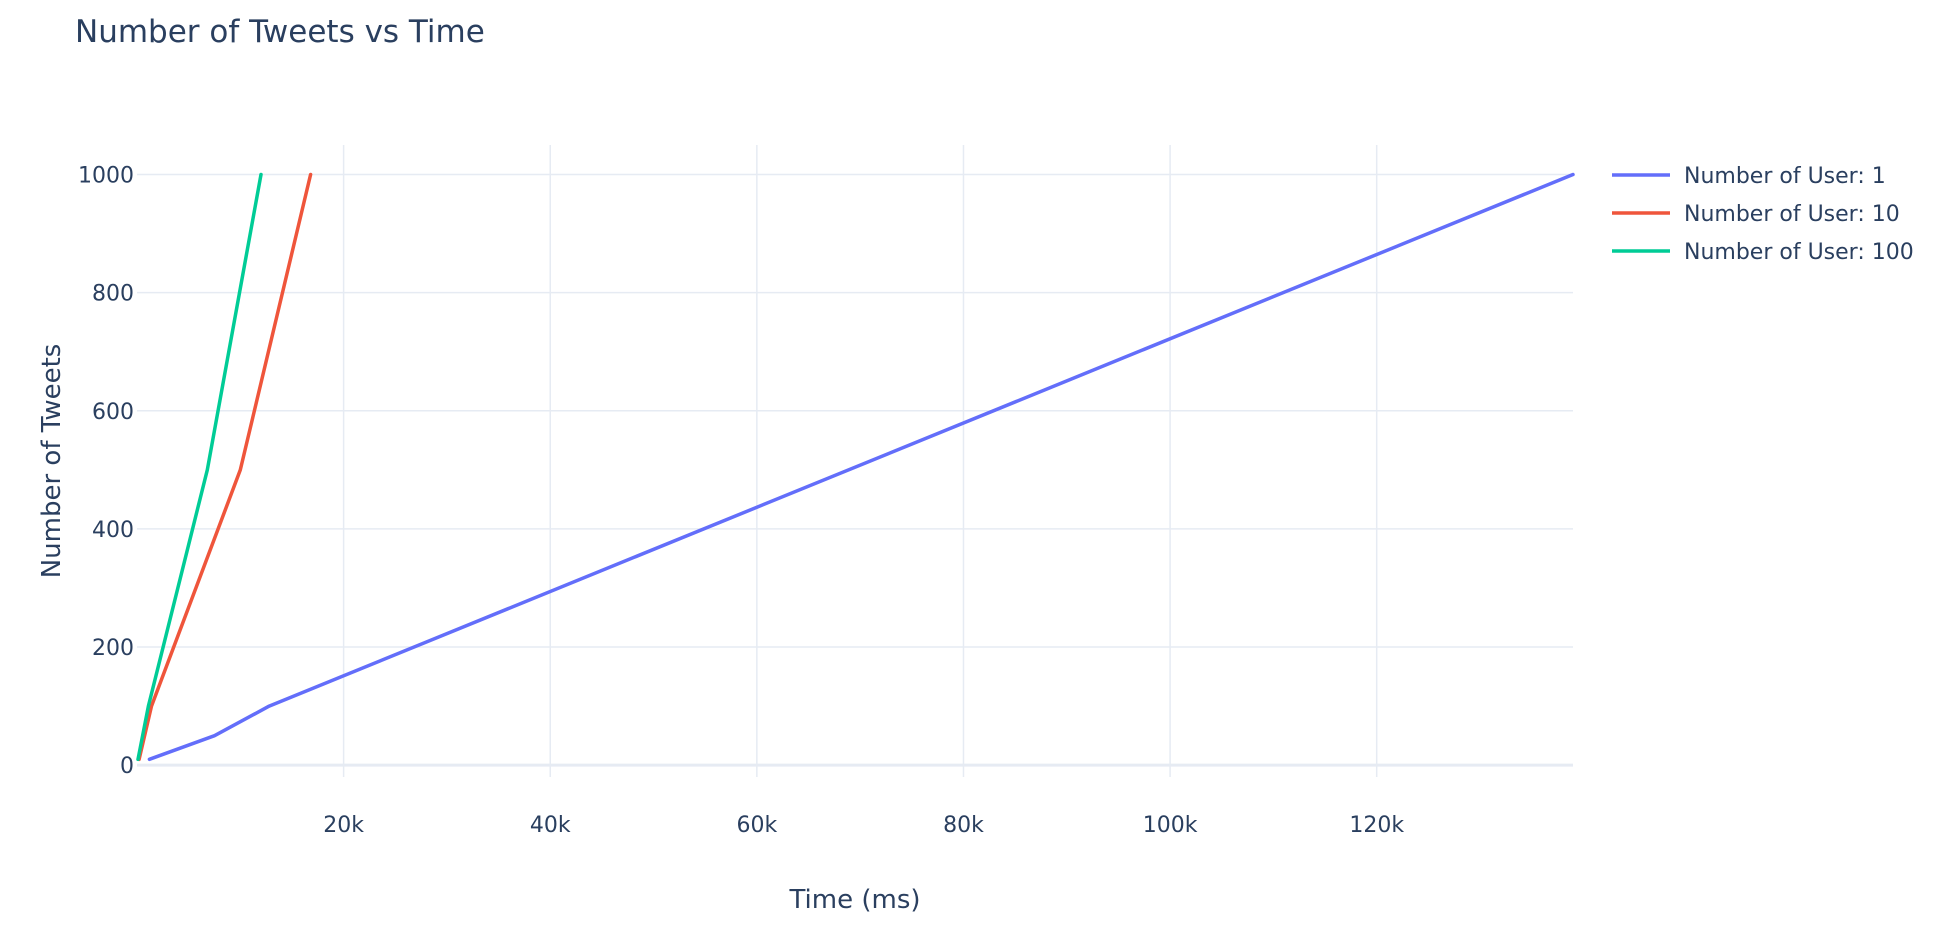 The image size is (1938, 928). I want to click on legend-item: Number of User: 1, so click(1749, 176).